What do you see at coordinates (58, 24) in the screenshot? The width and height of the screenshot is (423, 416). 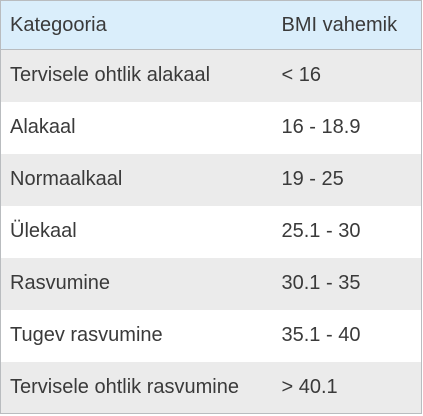 I see `header-category: Kategooria` at bounding box center [58, 24].